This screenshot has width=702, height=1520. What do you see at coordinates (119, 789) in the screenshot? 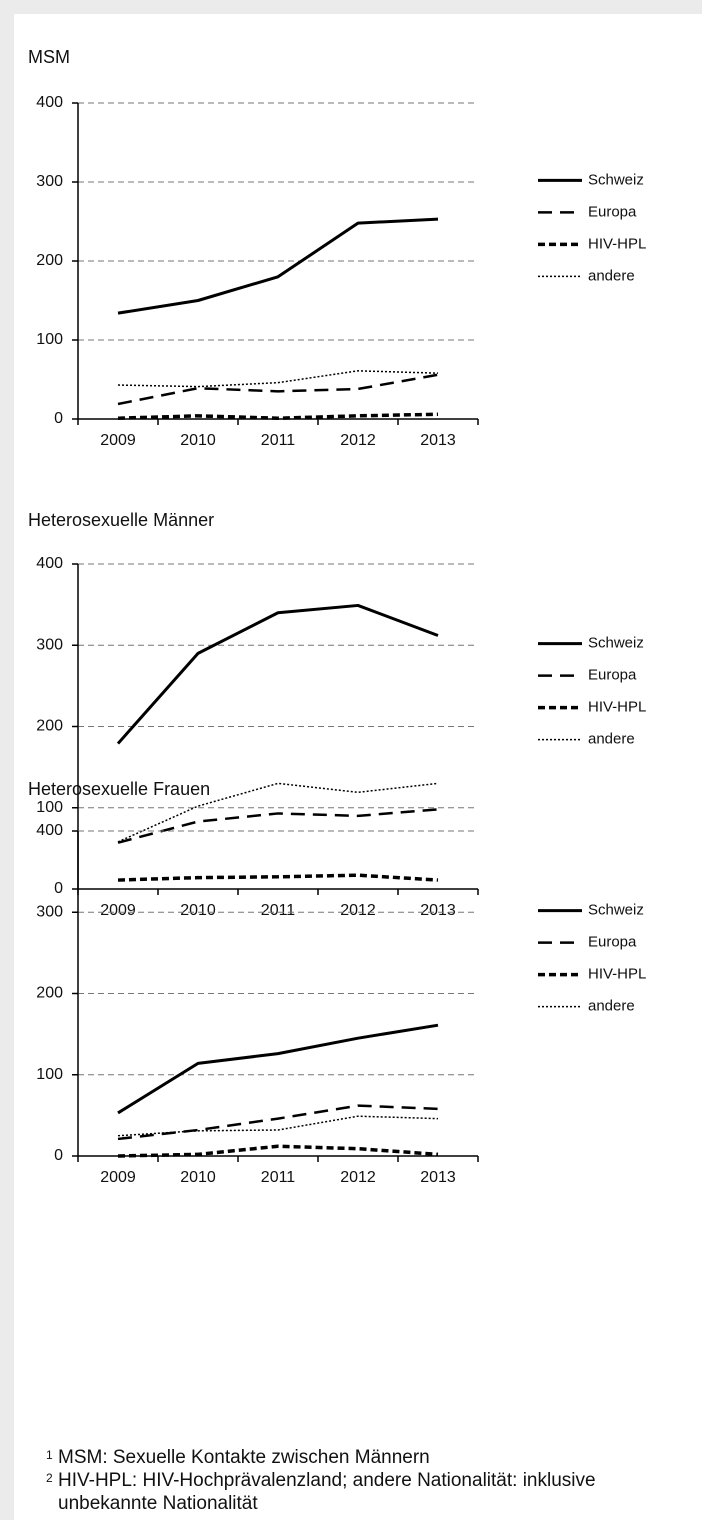
I see `chart-title: Heterosexuelle Frauen` at bounding box center [119, 789].